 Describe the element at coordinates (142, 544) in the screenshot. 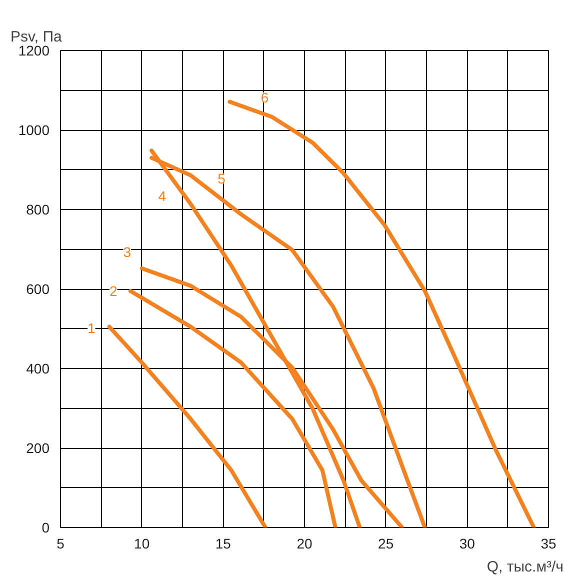

I see `x-tick-label: 10` at that location.